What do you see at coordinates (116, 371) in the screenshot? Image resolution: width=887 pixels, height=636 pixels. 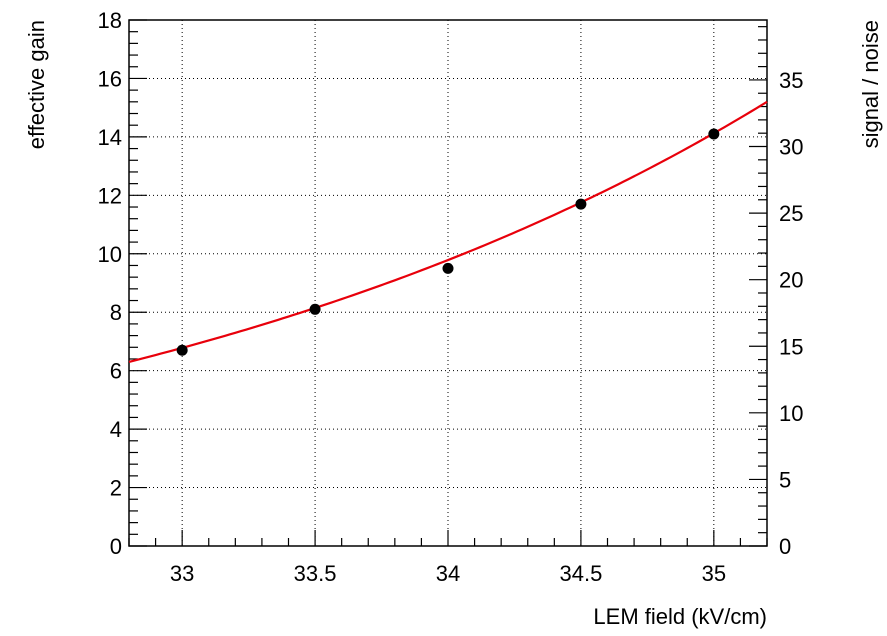 I see `y-tick-label: 6` at bounding box center [116, 371].